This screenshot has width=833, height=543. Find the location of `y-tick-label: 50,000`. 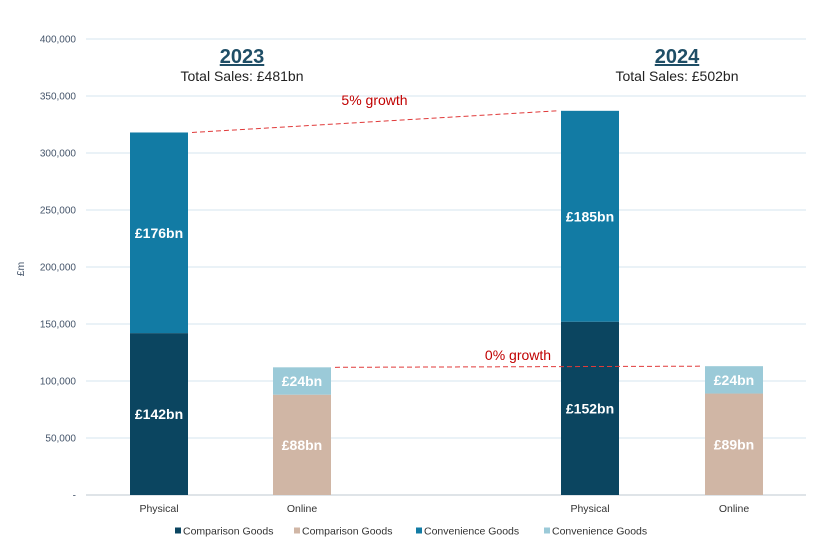

y-tick-label: 50,000 is located at coordinates (60, 439).